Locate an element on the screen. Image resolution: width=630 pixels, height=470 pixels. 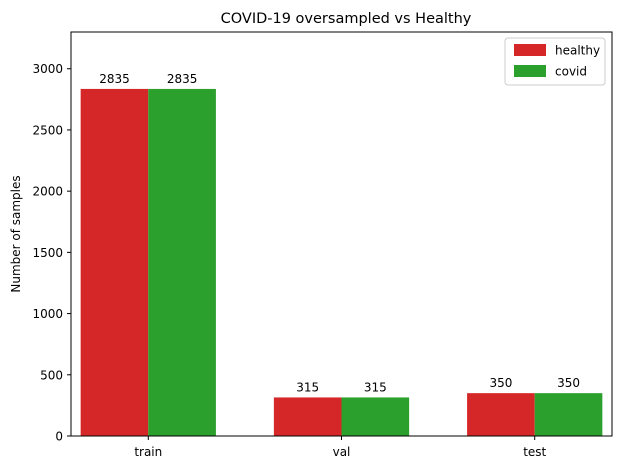
x-tick-label: train is located at coordinates (148, 452).